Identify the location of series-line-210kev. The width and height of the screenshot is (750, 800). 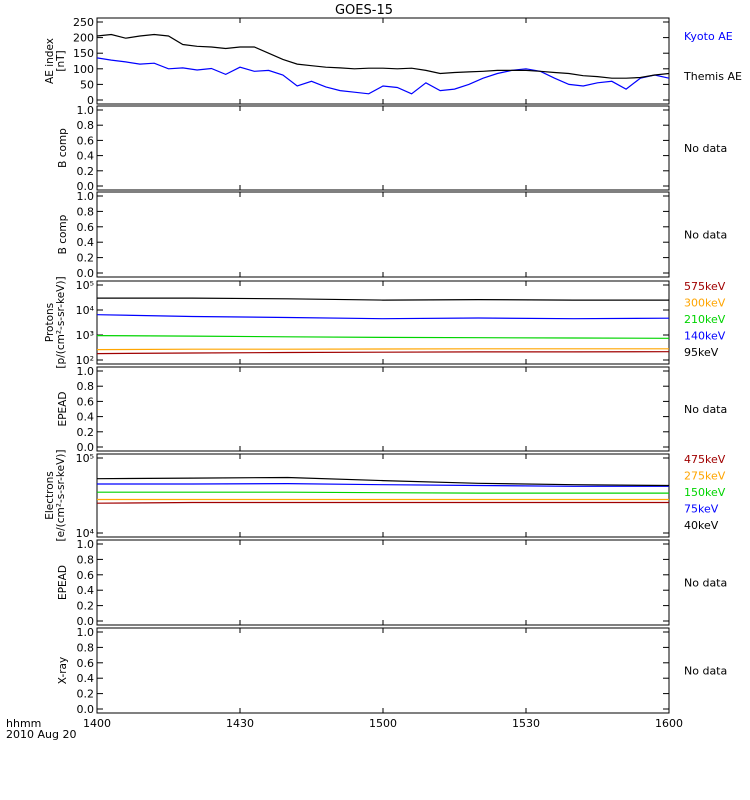
(383, 337).